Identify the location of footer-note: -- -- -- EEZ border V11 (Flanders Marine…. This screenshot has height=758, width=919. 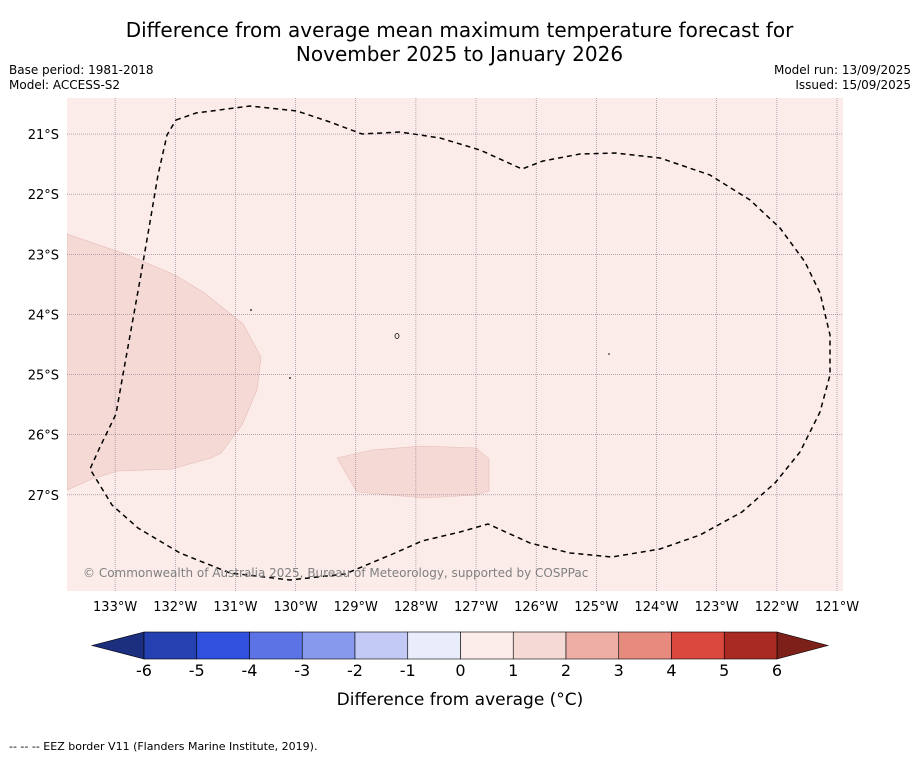
(163, 746).